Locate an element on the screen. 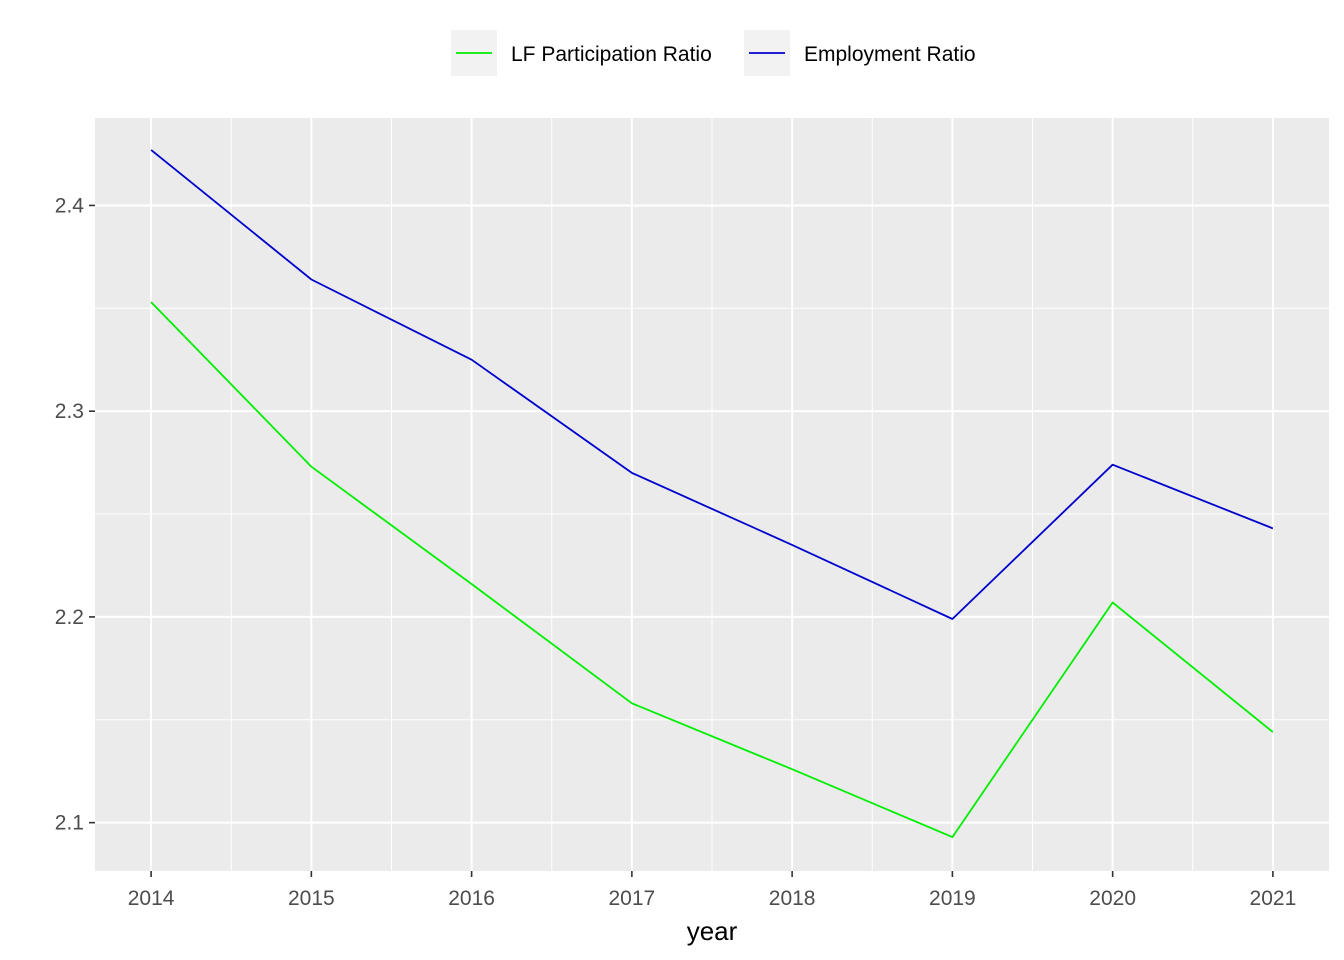 This screenshot has width=1344, height=960. y-axis: 2.1 2.2 2.3 2.4 is located at coordinates (75, 514).